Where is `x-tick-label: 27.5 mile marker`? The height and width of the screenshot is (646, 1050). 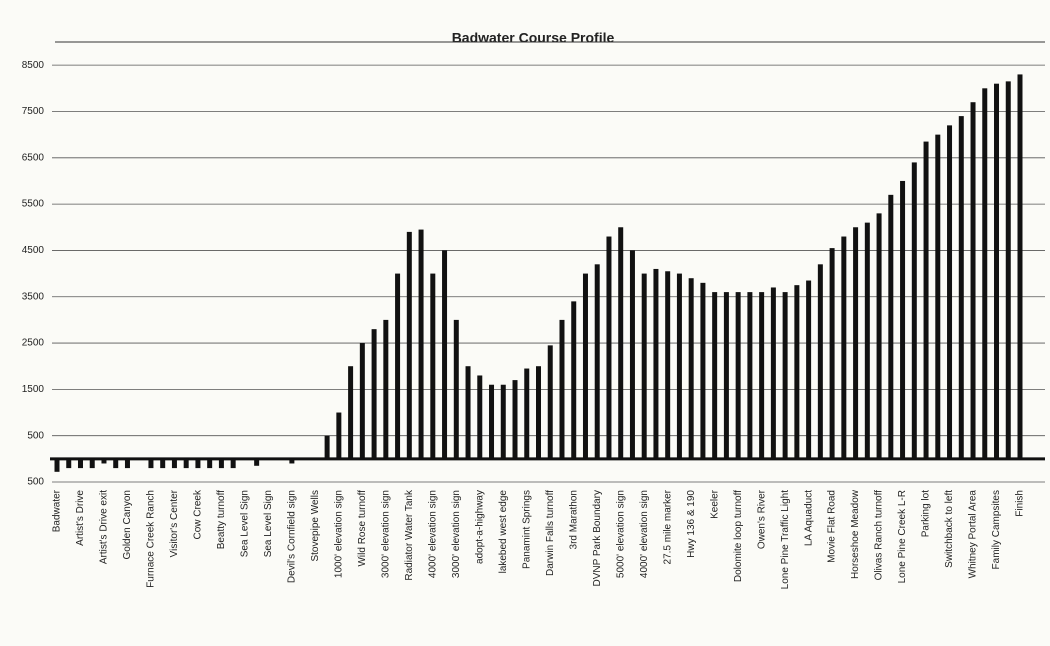 x-tick-label: 27.5 mile marker is located at coordinates (667, 526).